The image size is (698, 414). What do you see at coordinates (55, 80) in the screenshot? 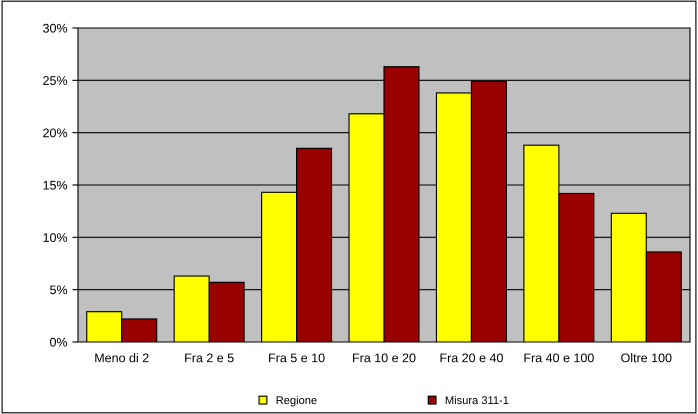
I see `y-tick-label: 25%` at bounding box center [55, 80].